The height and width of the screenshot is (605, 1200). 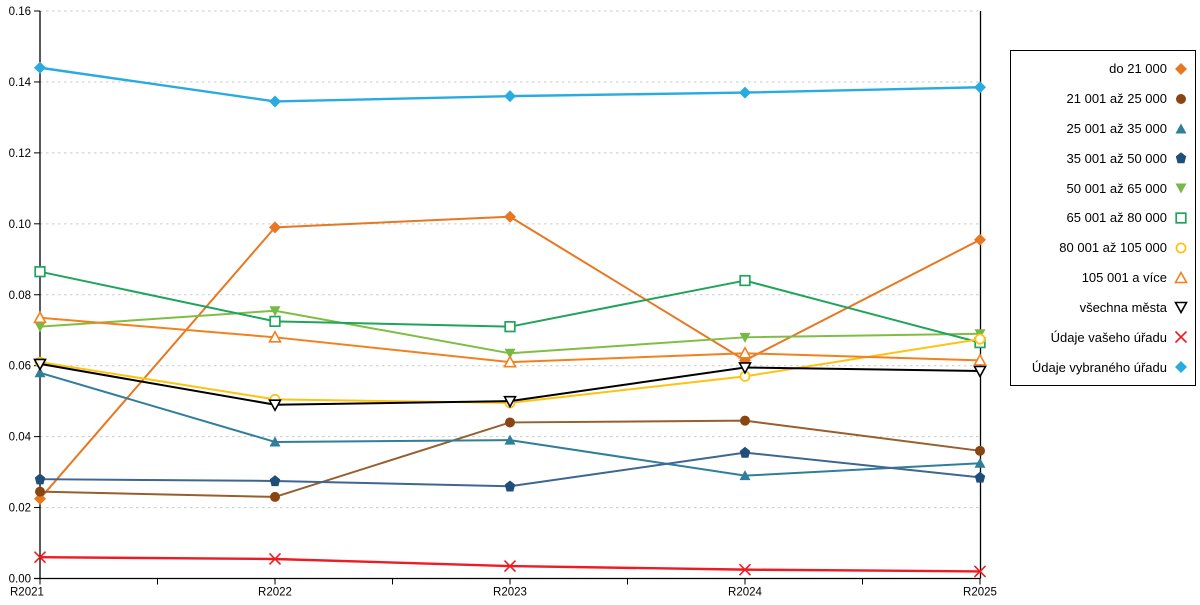 I want to click on y-axis-tick-label: 0.16, so click(x=20, y=12).